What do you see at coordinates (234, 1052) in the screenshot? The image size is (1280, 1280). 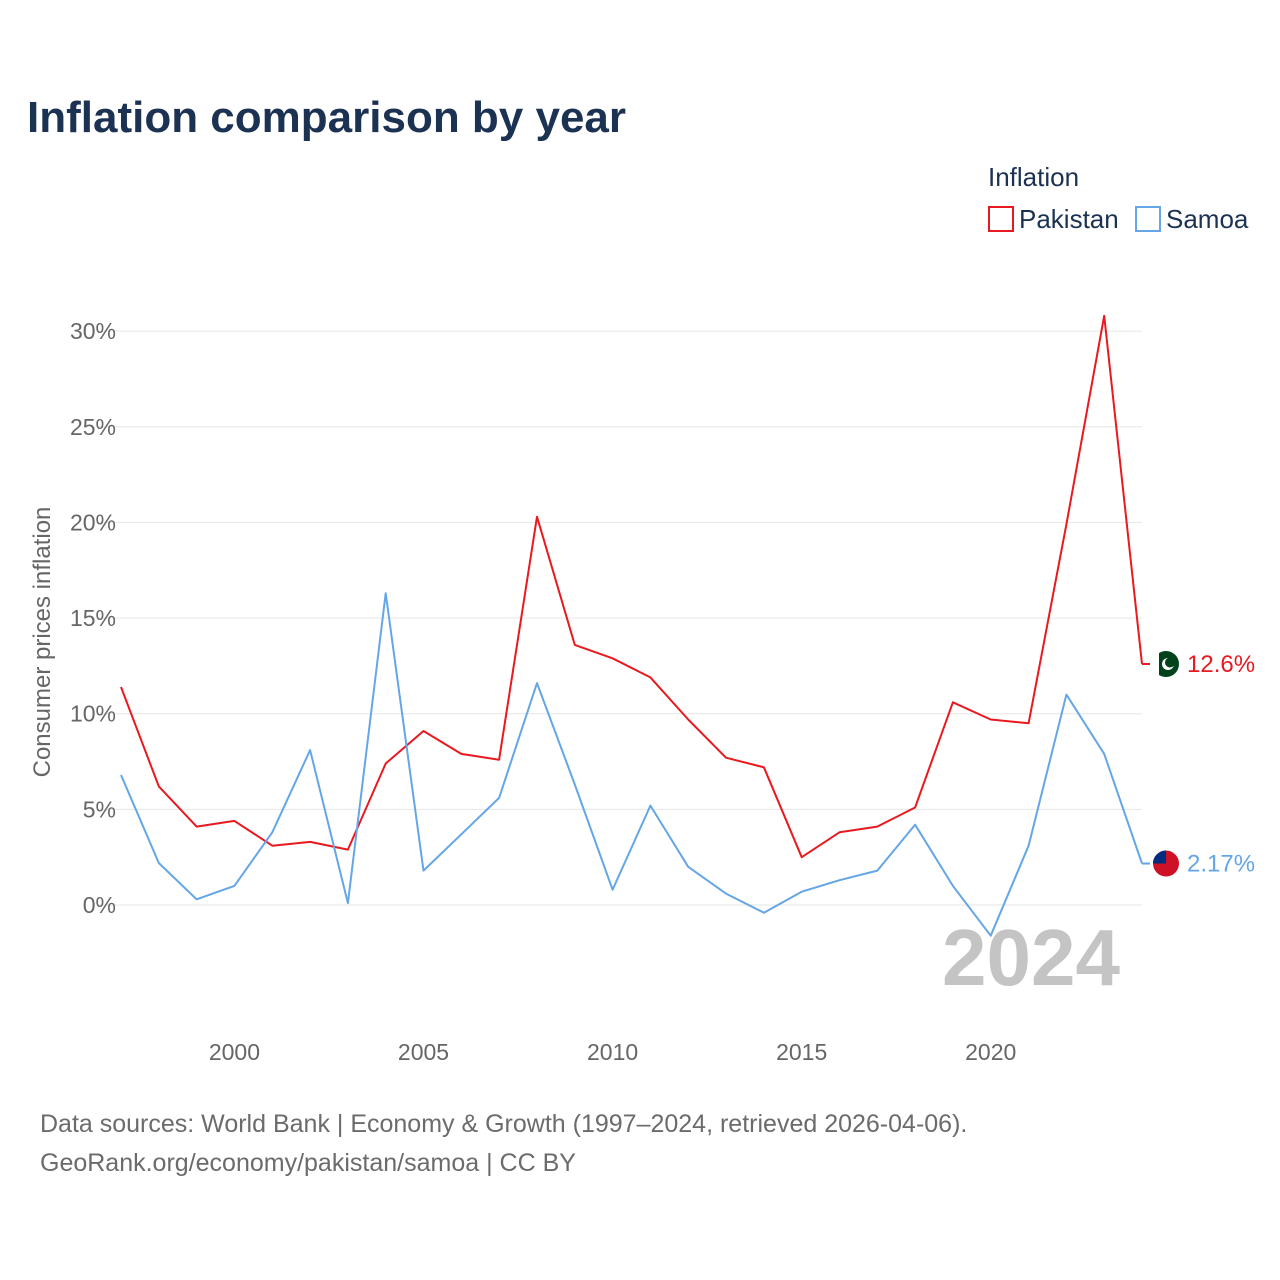 I see `x-tick-label: 2000` at bounding box center [234, 1052].